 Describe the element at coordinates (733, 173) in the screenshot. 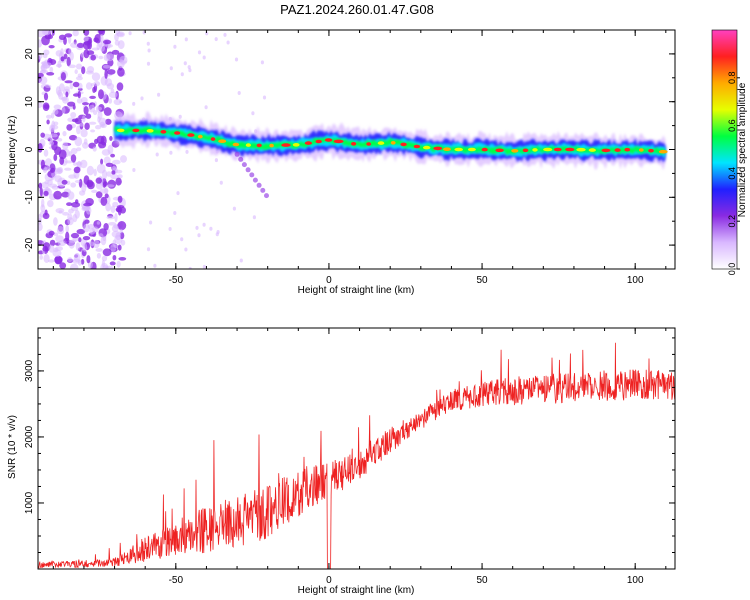

I see `colorbar-ticks: 0.0 0.2 0.4 0.6 0.8` at that location.